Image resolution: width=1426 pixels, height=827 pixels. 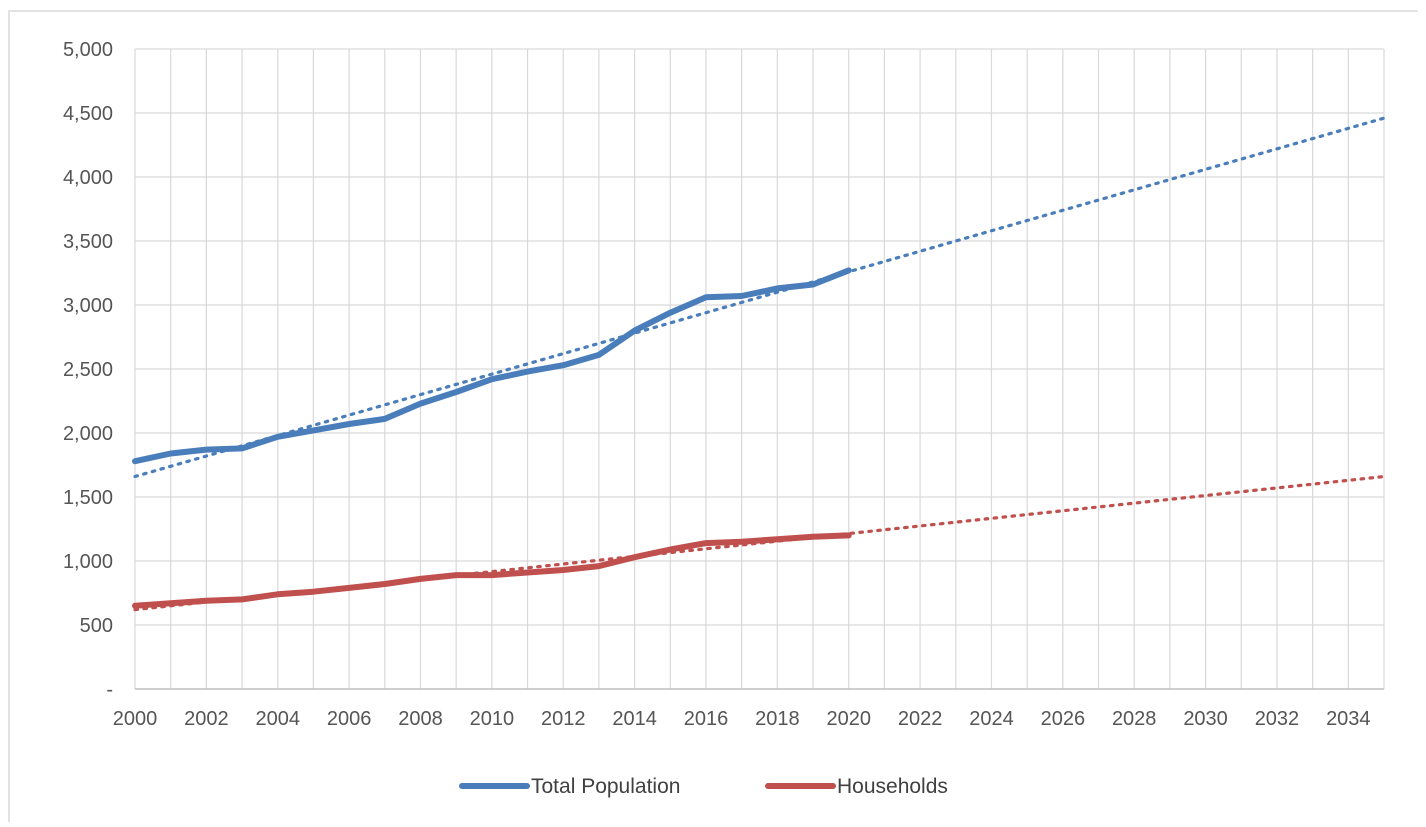 What do you see at coordinates (88, 498) in the screenshot?
I see `y-tick-label: 1,500` at bounding box center [88, 498].